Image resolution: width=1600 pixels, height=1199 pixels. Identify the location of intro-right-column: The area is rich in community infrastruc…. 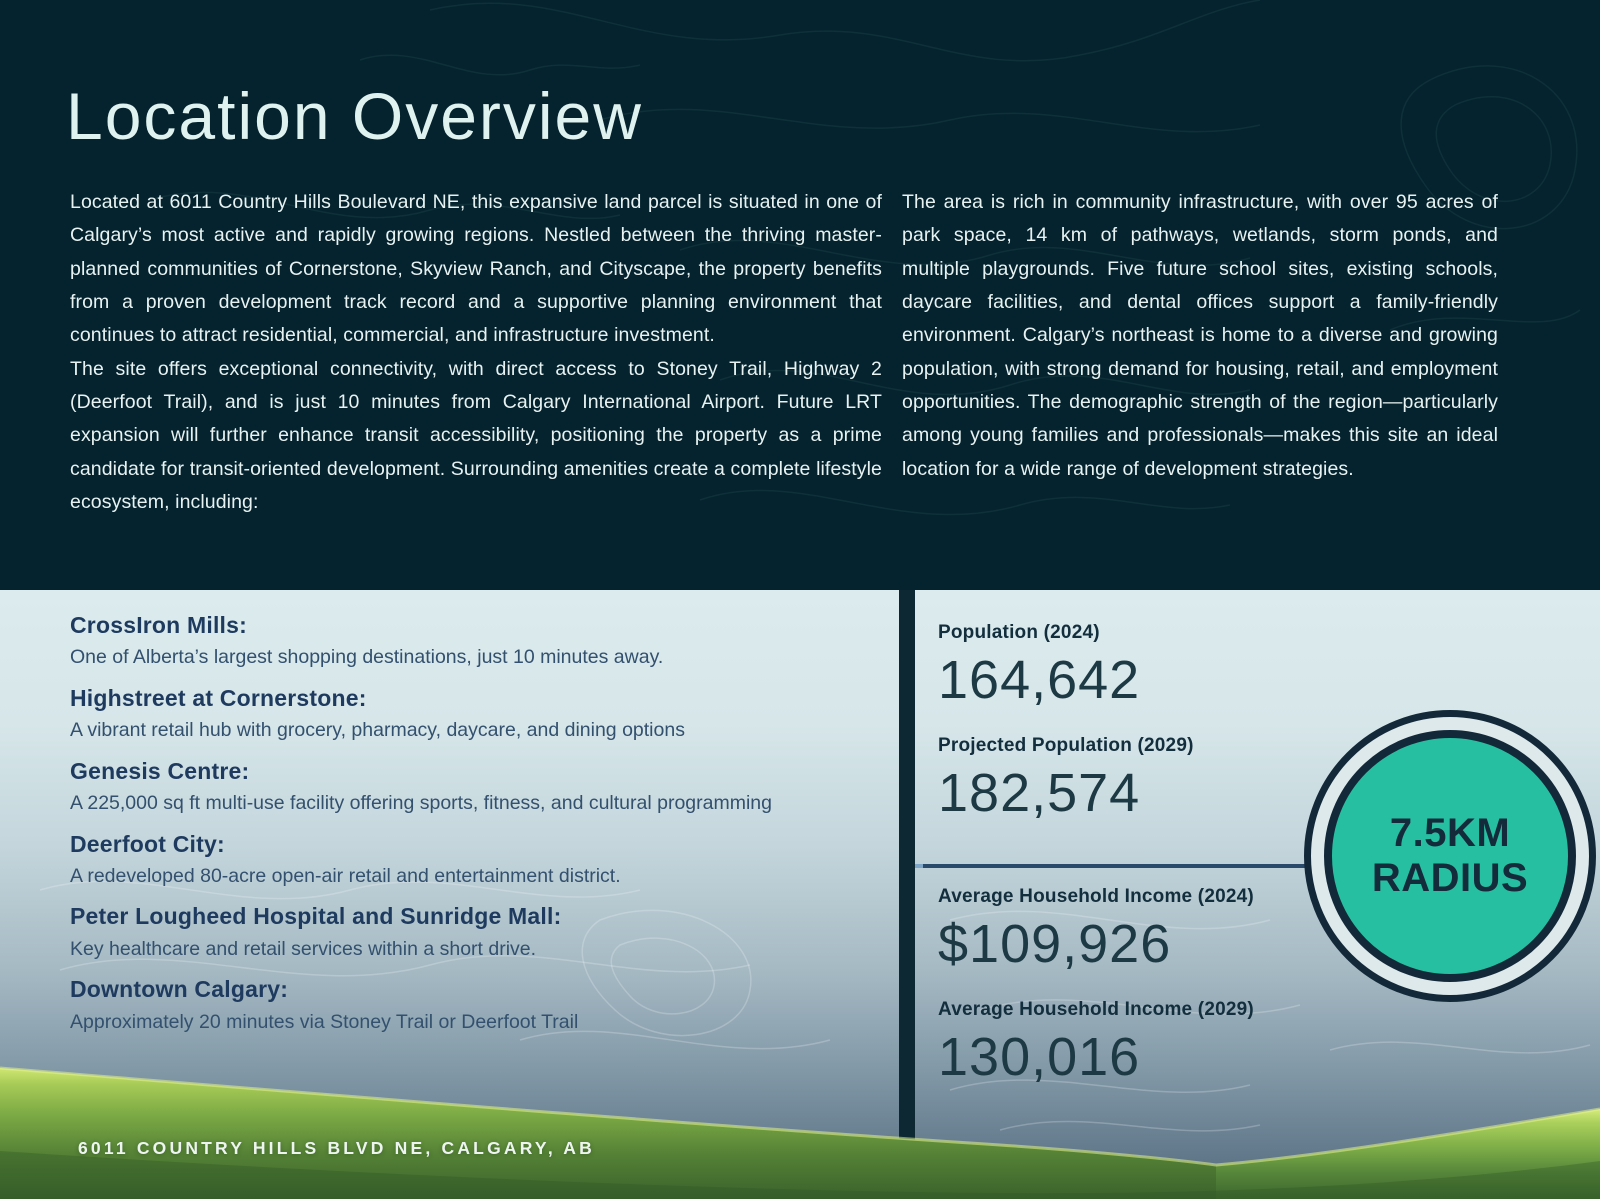
(1200, 336).